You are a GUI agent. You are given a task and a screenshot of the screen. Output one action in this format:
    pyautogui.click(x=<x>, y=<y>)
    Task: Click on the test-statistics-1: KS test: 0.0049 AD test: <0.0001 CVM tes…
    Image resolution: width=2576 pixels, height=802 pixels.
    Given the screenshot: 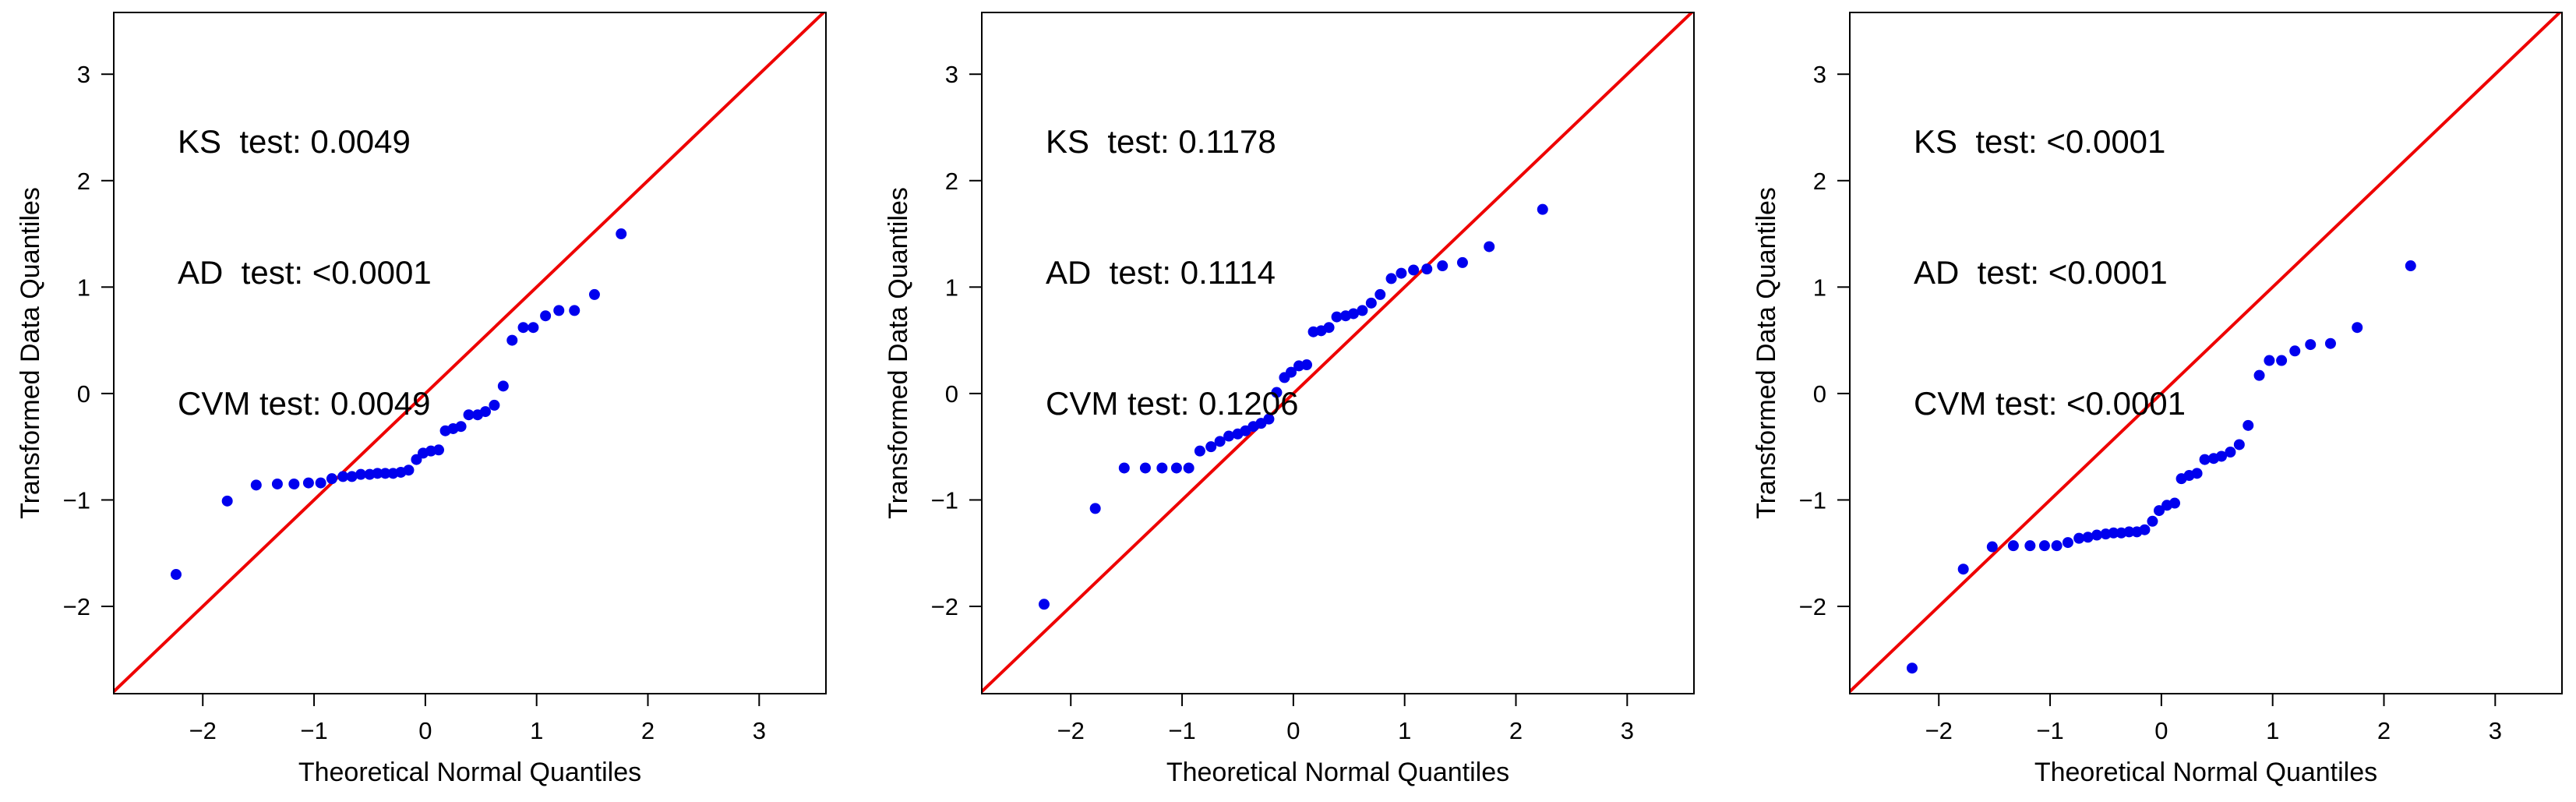 What is the action you would take?
    pyautogui.click(x=305, y=273)
    